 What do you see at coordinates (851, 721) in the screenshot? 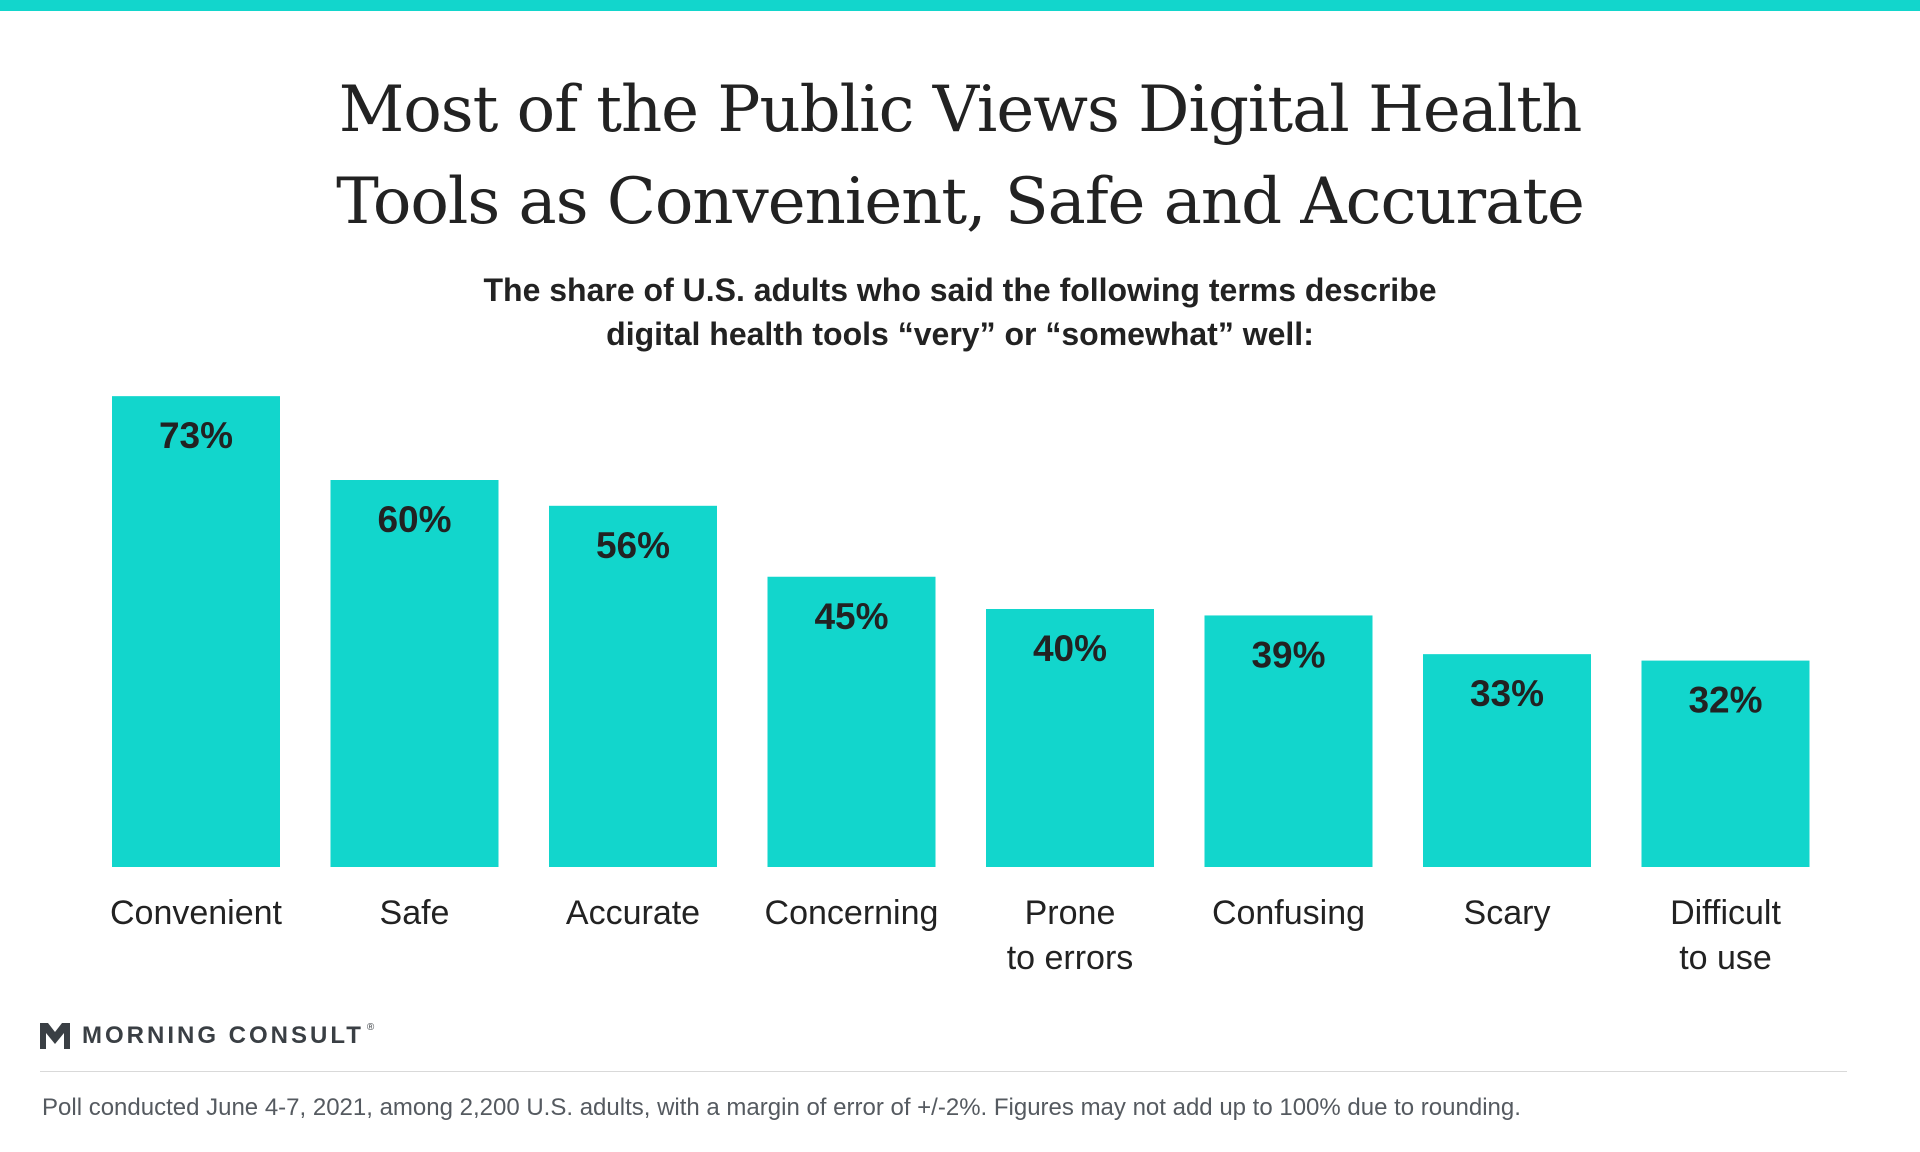
I see `bar-concerning` at bounding box center [851, 721].